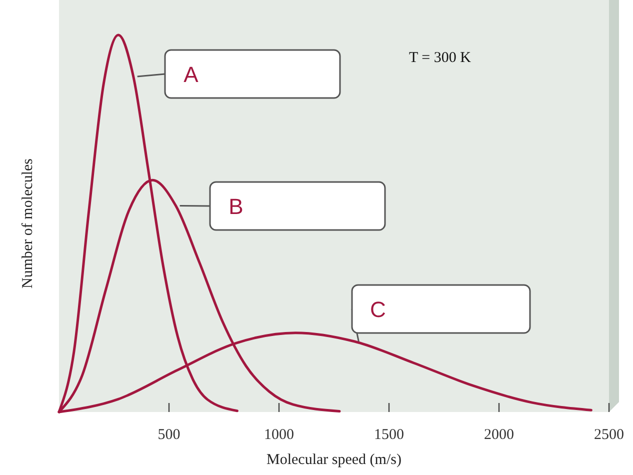 Image resolution: width=633 pixels, height=475 pixels. What do you see at coordinates (169, 435) in the screenshot?
I see `x-tick-label: 500` at bounding box center [169, 435].